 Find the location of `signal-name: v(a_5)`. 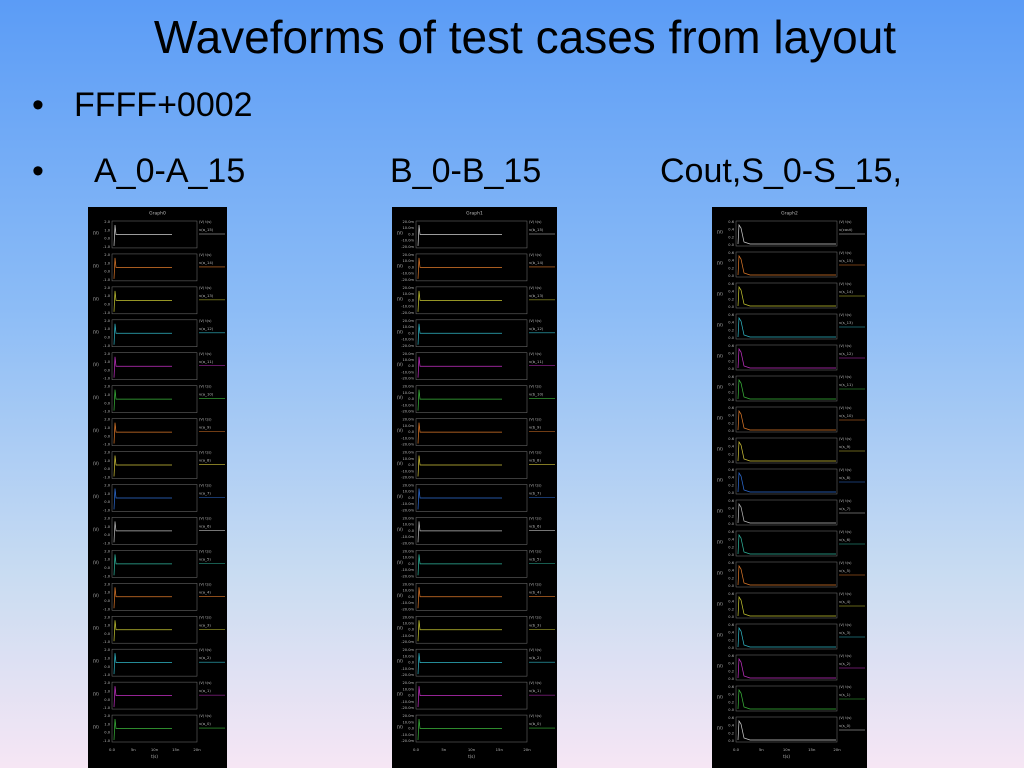

signal-name: v(a_5) is located at coordinates (205, 558).